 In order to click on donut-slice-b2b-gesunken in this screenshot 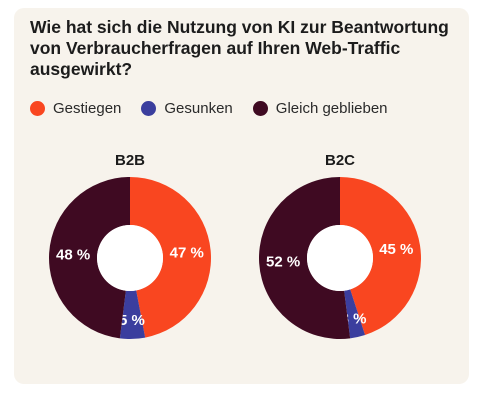, I will do `click(132, 314)`.